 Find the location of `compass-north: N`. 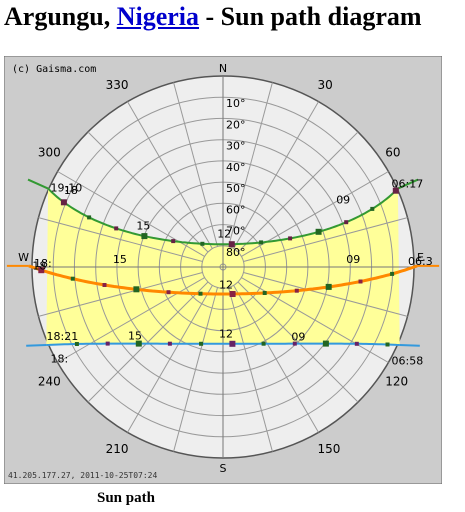

compass-north: N is located at coordinates (223, 68).